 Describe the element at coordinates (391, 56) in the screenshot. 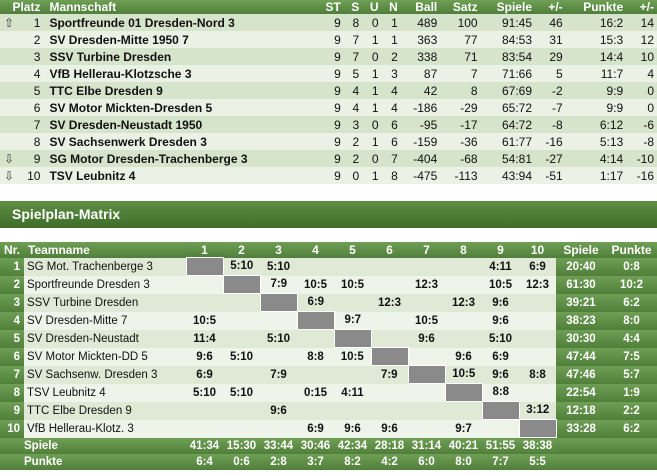

I see `stat-cell-n: 2` at that location.